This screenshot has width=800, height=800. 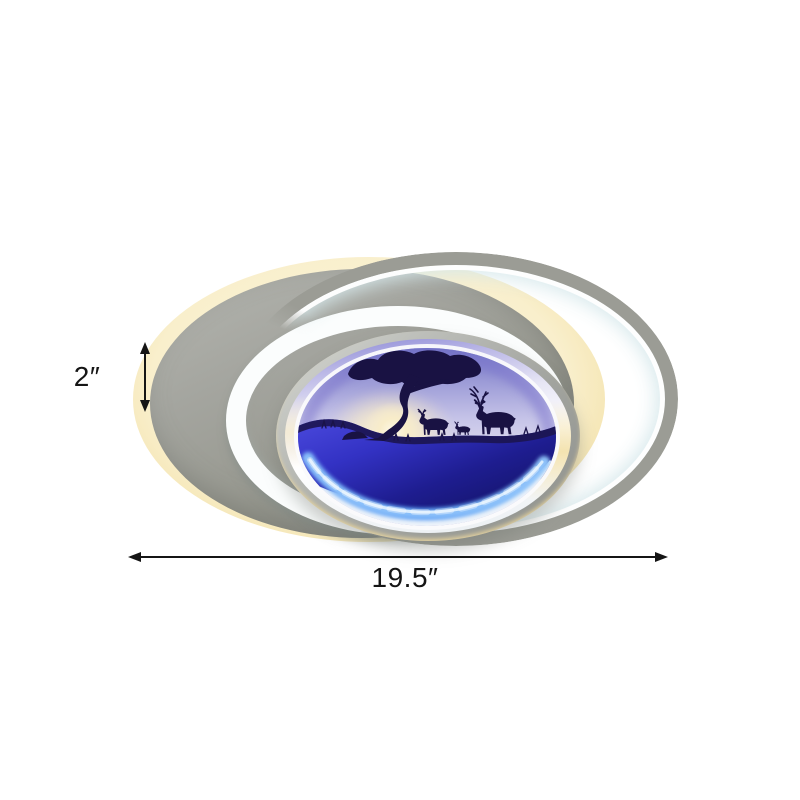 I want to click on width-dimension-label: 19.5″, so click(x=405, y=577).